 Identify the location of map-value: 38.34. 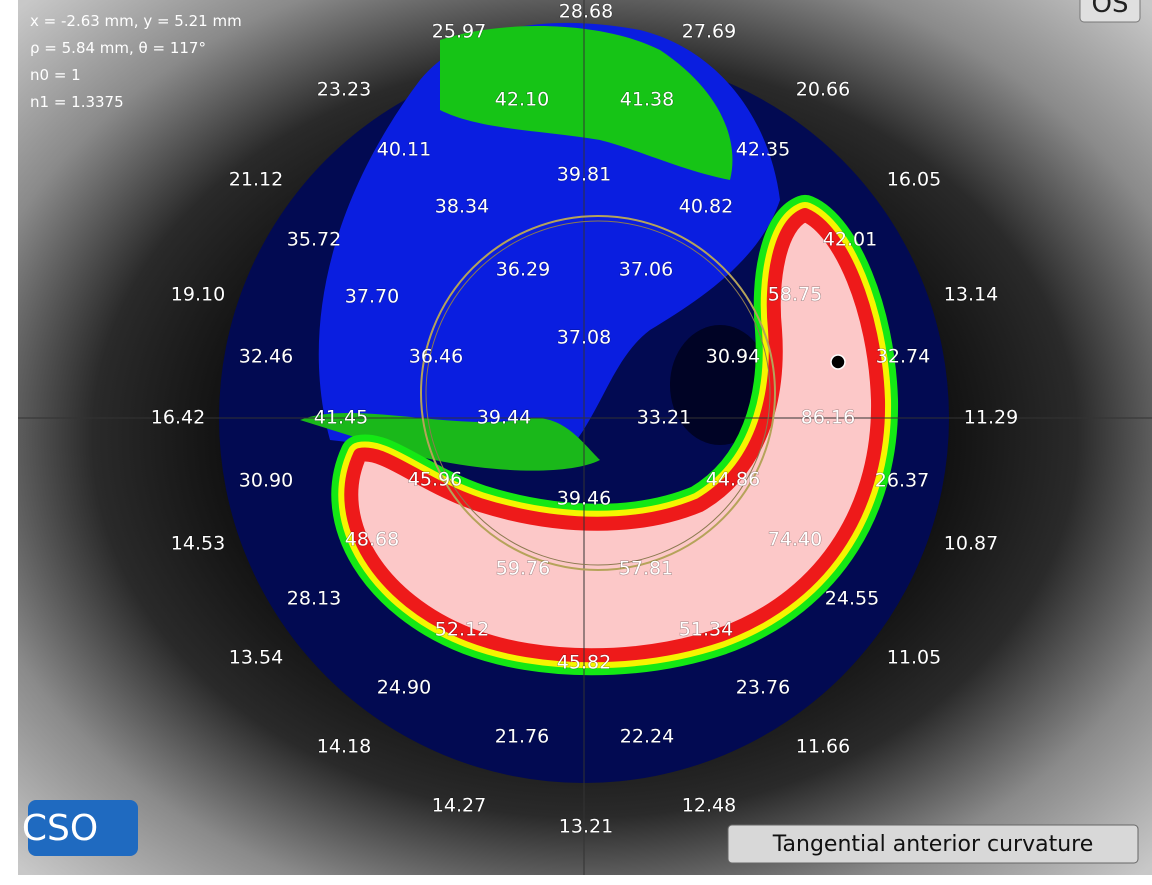
(462, 207).